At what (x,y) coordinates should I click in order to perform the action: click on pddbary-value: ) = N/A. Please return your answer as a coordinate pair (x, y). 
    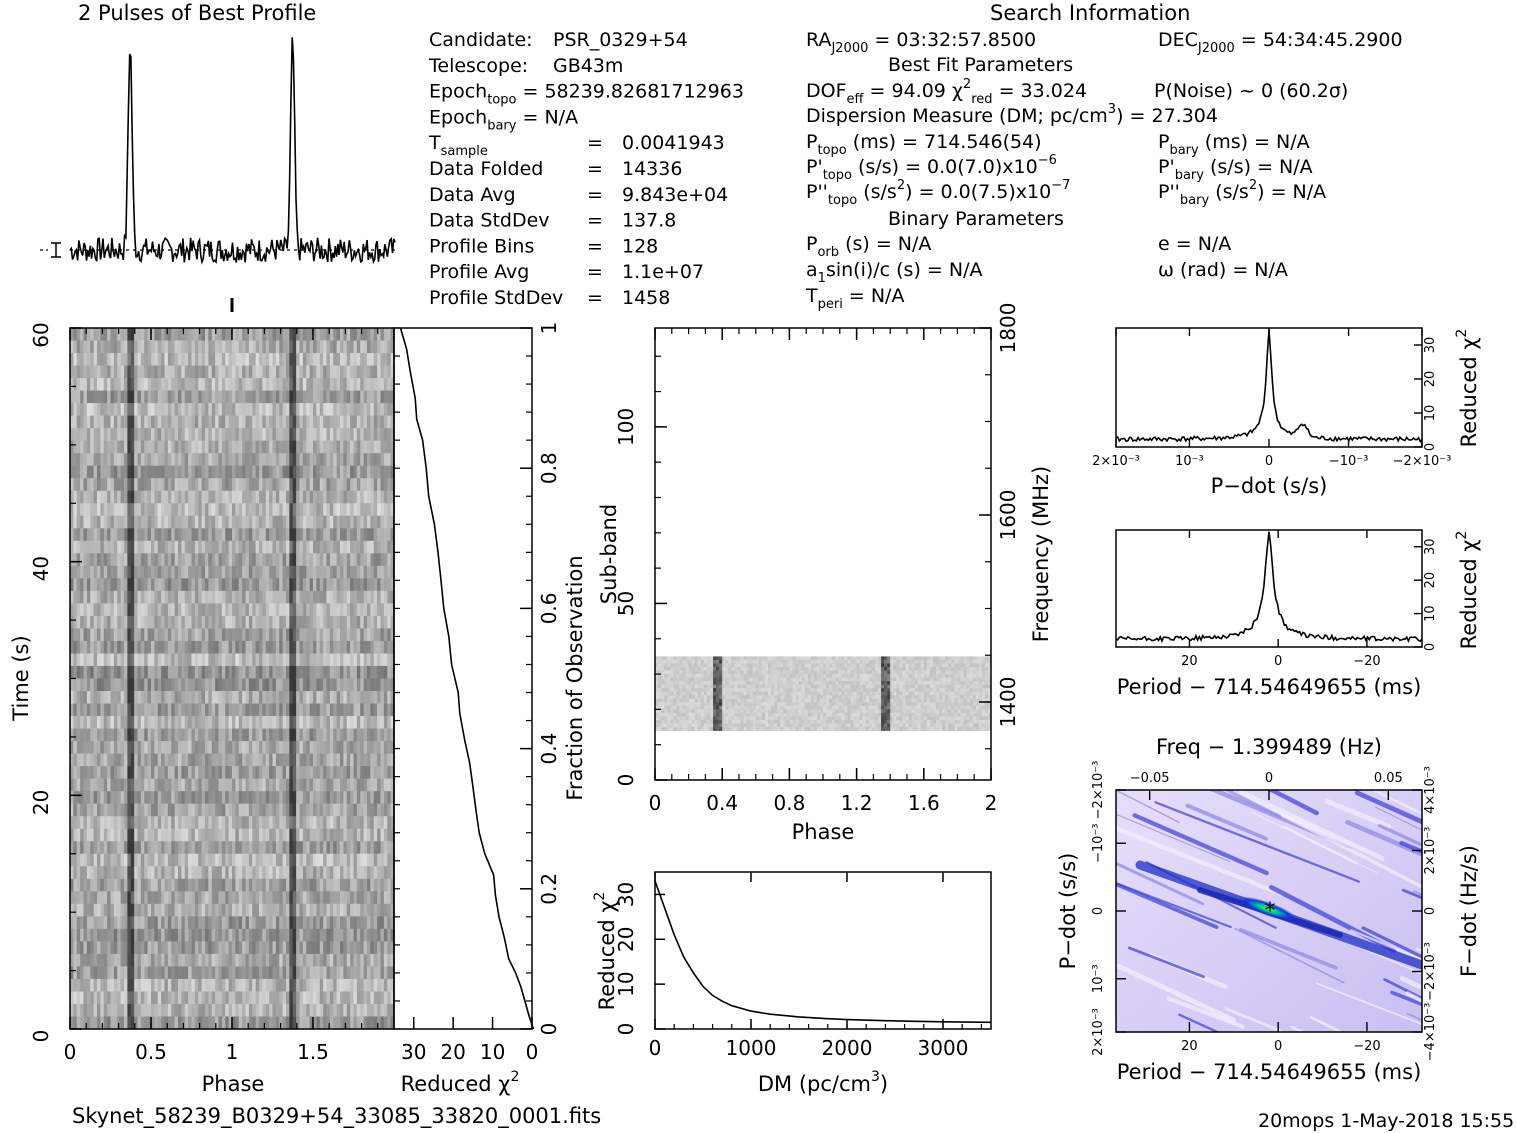
    Looking at the image, I should click on (1291, 192).